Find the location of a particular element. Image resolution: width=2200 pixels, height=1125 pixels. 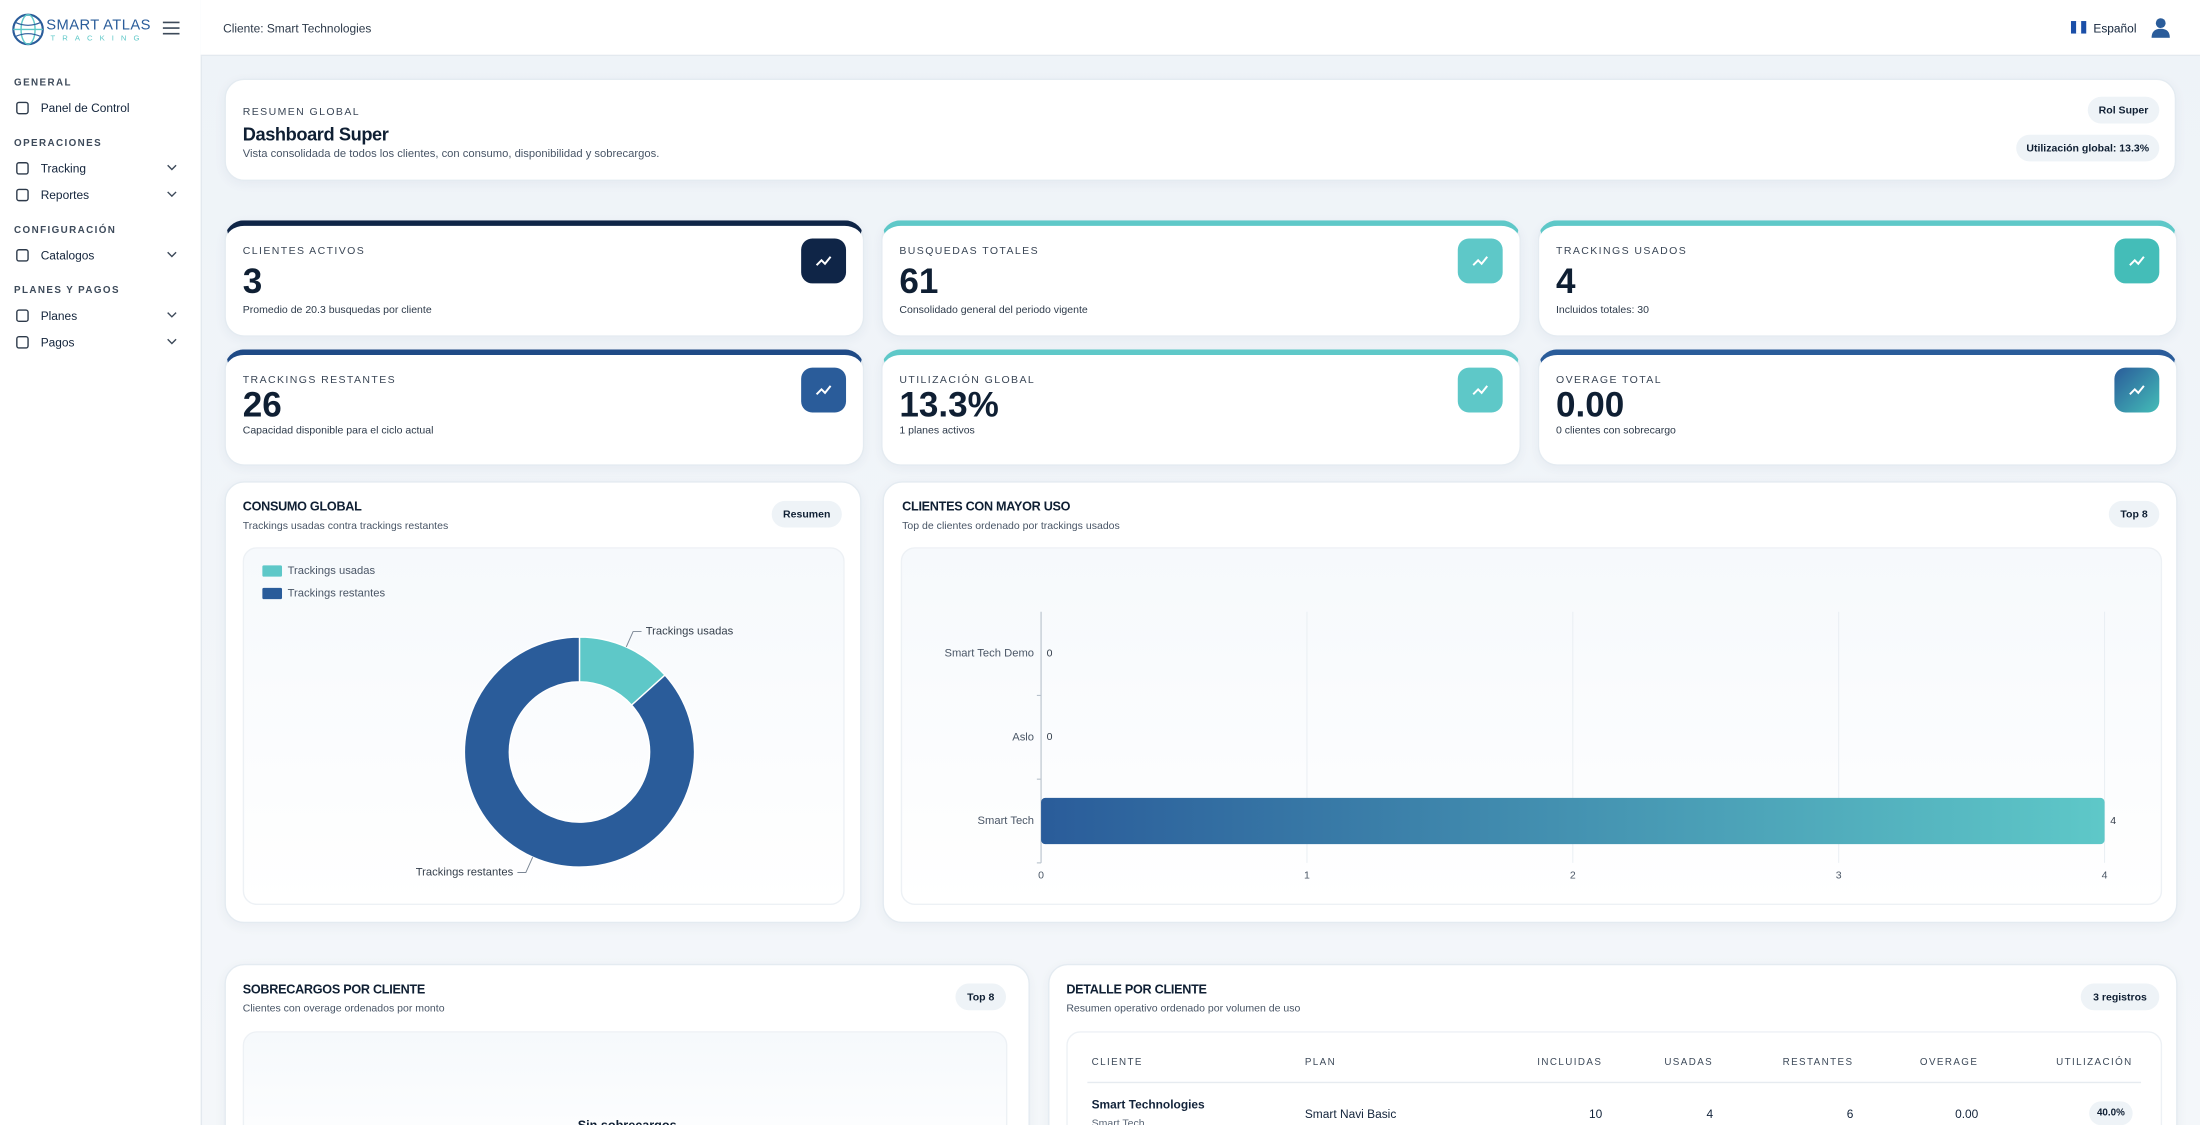

client-name: Smart Technologies is located at coordinates (1148, 1104).